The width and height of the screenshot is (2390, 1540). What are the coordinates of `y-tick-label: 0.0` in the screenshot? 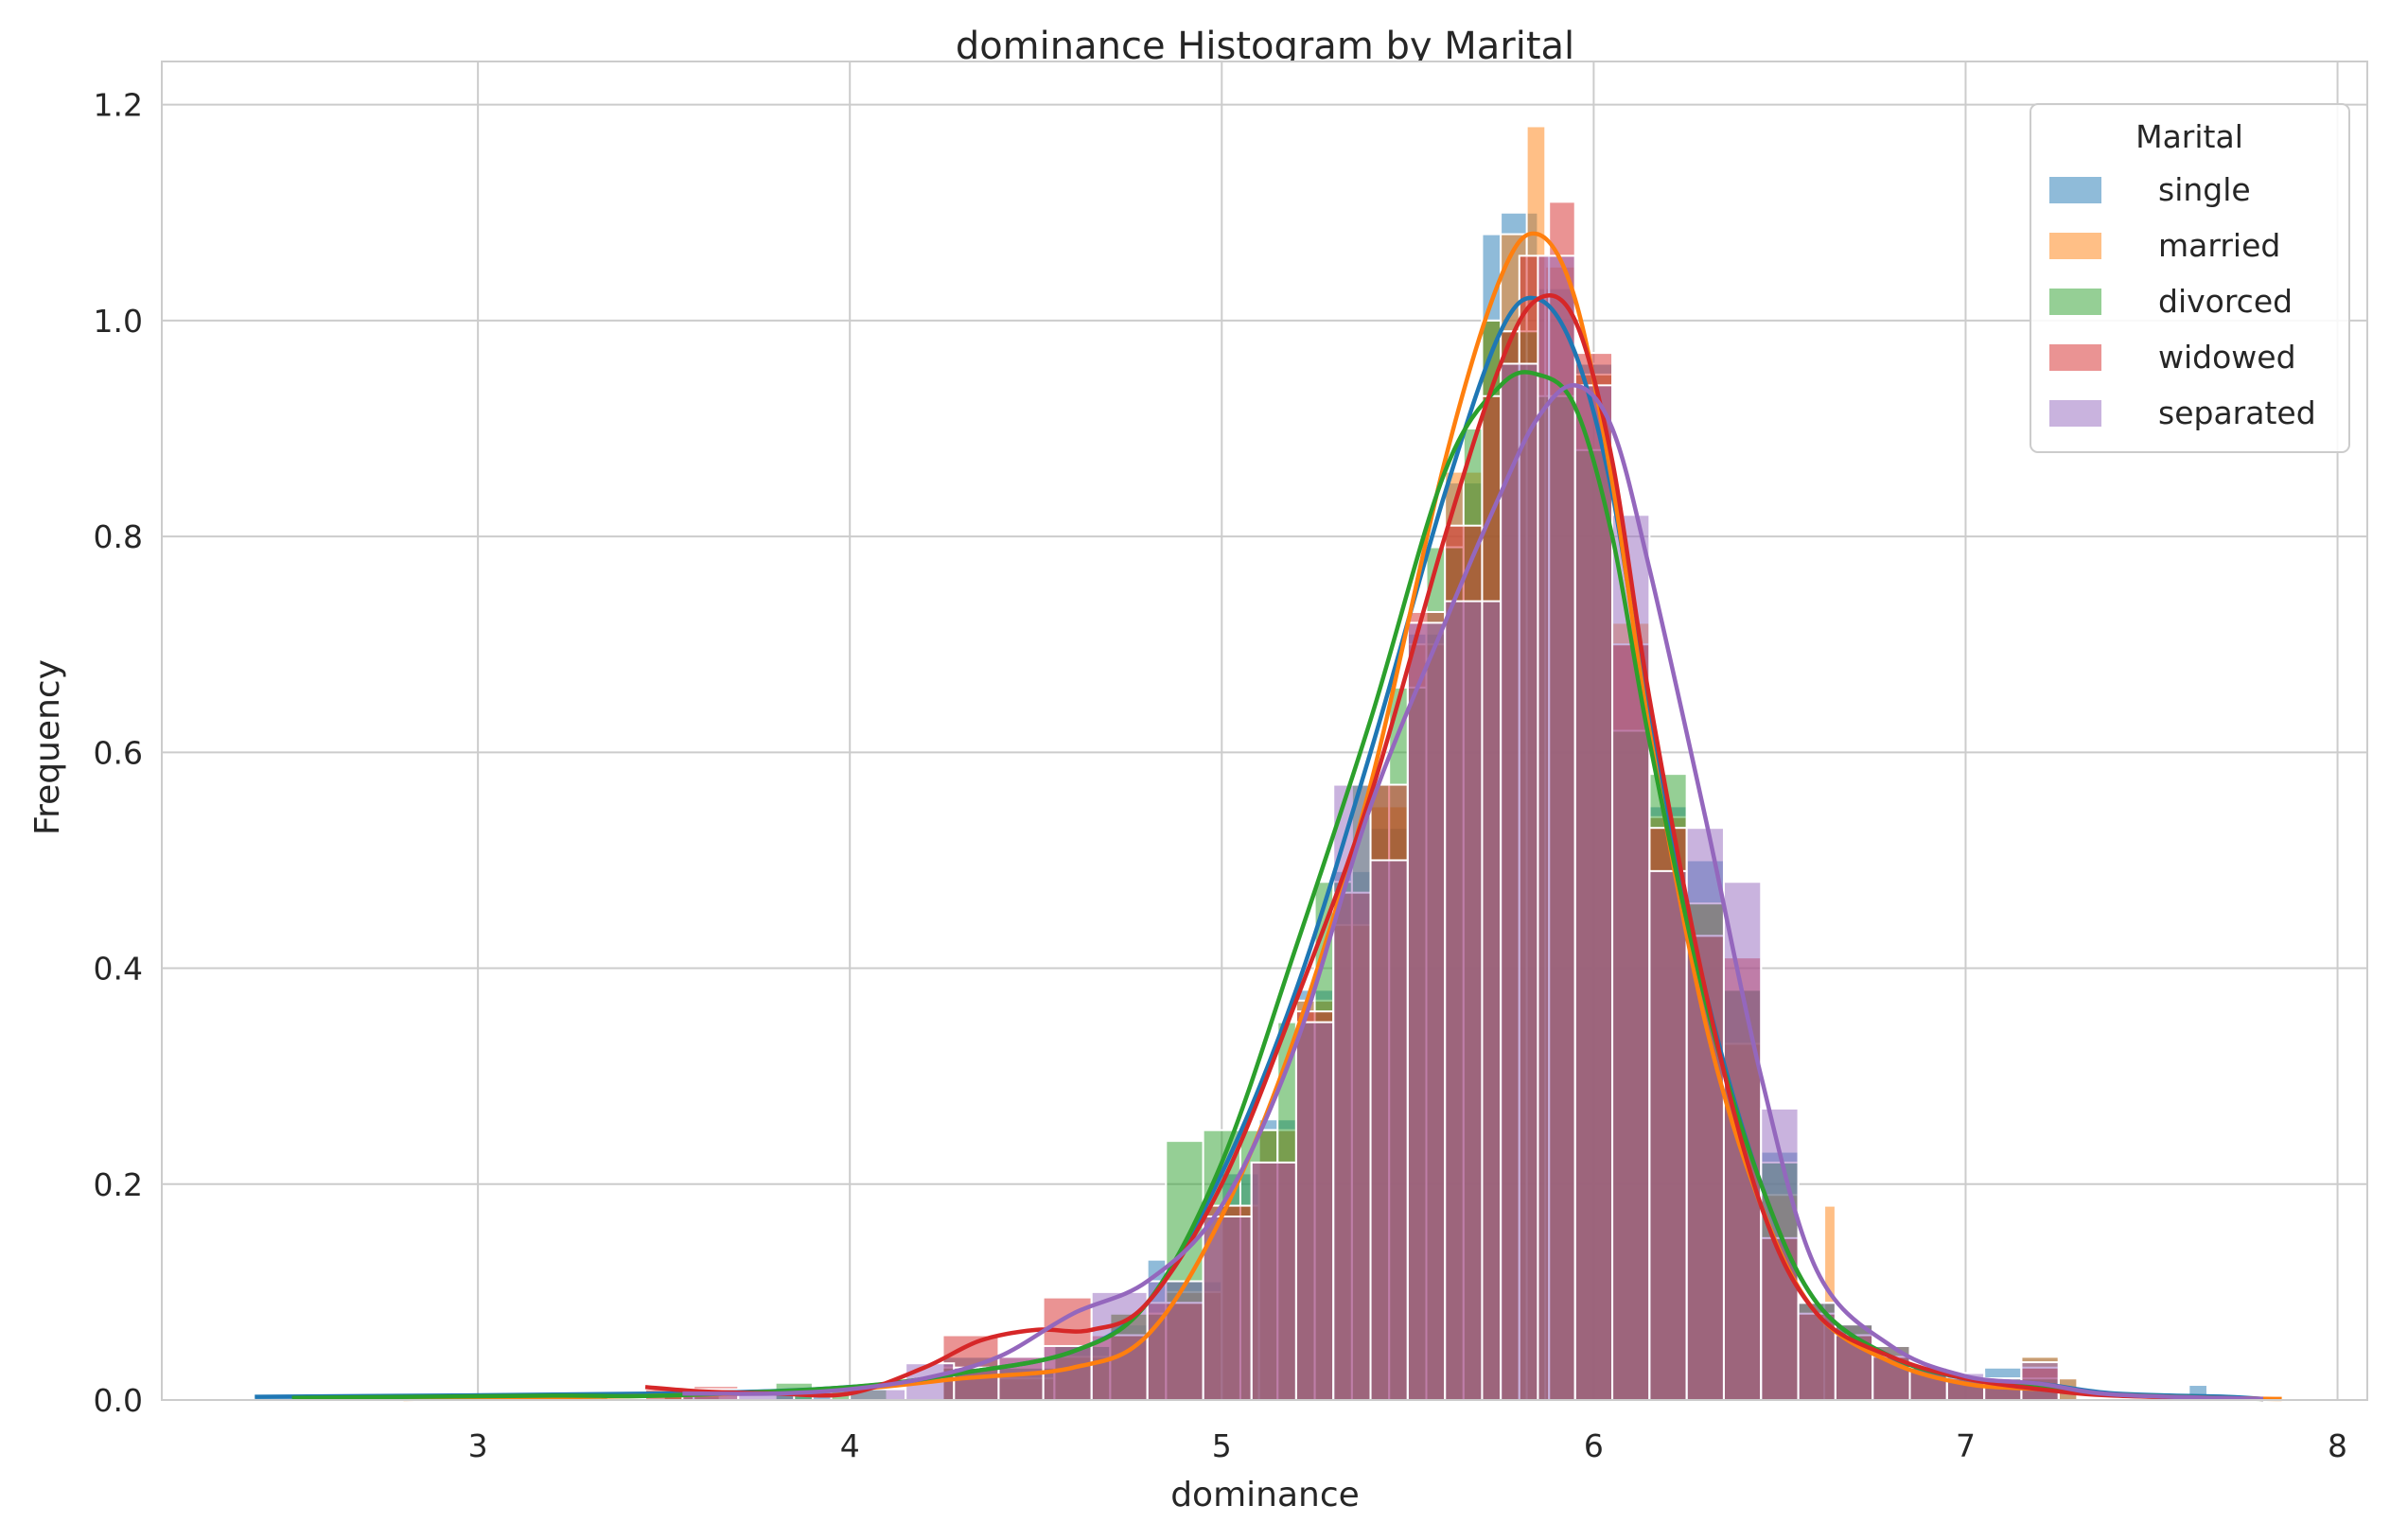 It's located at (118, 1400).